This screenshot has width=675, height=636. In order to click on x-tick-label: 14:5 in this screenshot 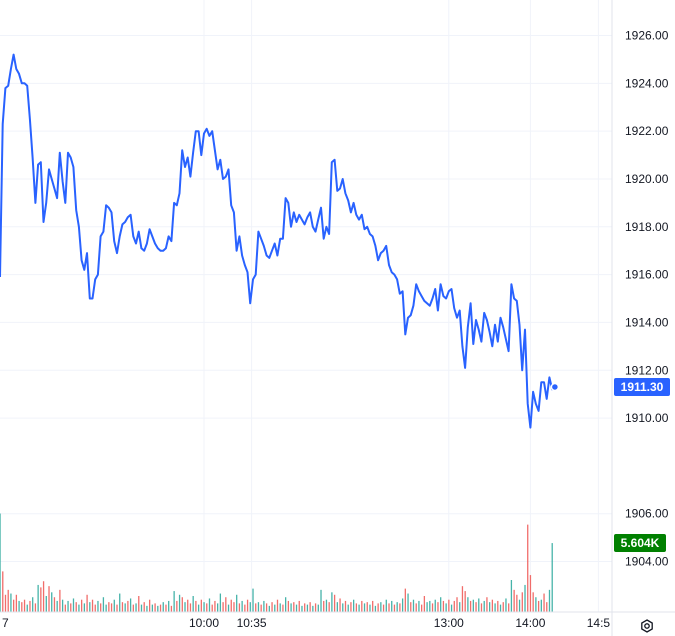, I will do `click(599, 623)`.